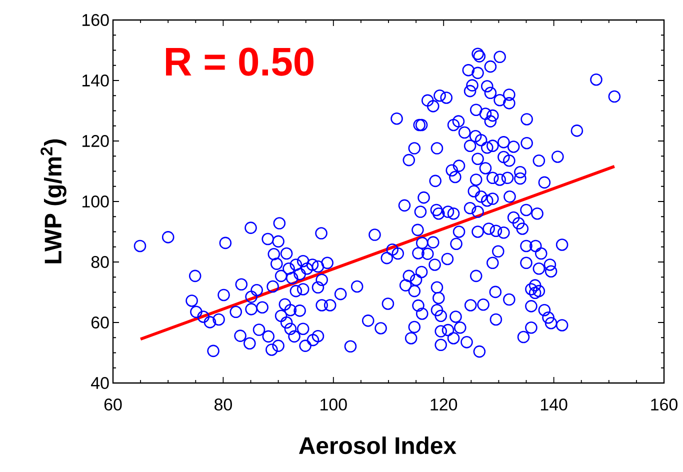 This screenshot has height=472, width=683. Describe the element at coordinates (113, 404) in the screenshot. I see `x-tick-label: 60` at that location.